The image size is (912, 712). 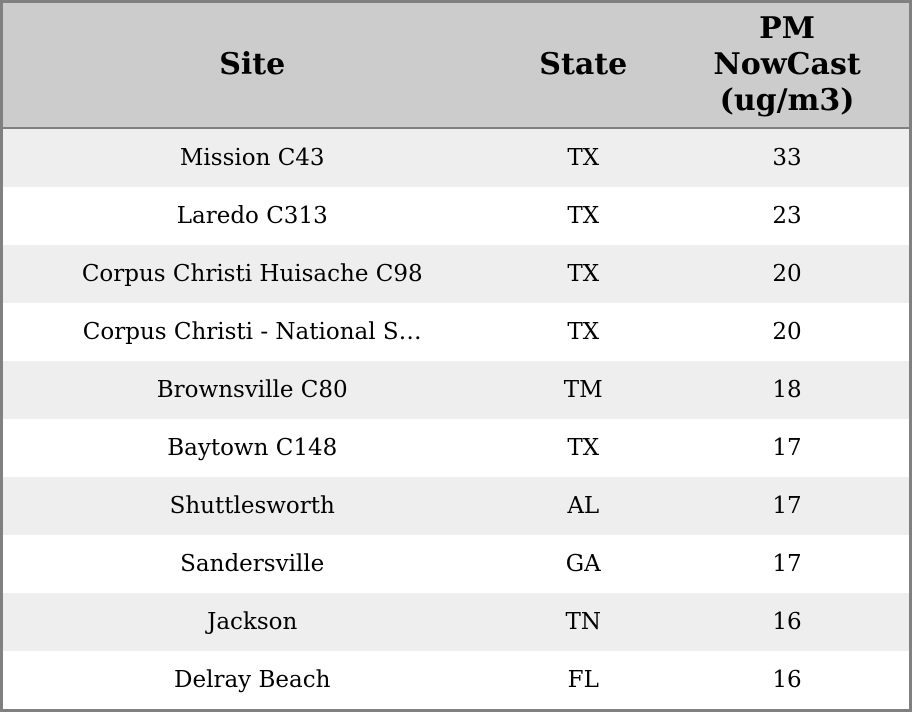 What do you see at coordinates (252, 158) in the screenshot?
I see `cell-site: Mission C43` at bounding box center [252, 158].